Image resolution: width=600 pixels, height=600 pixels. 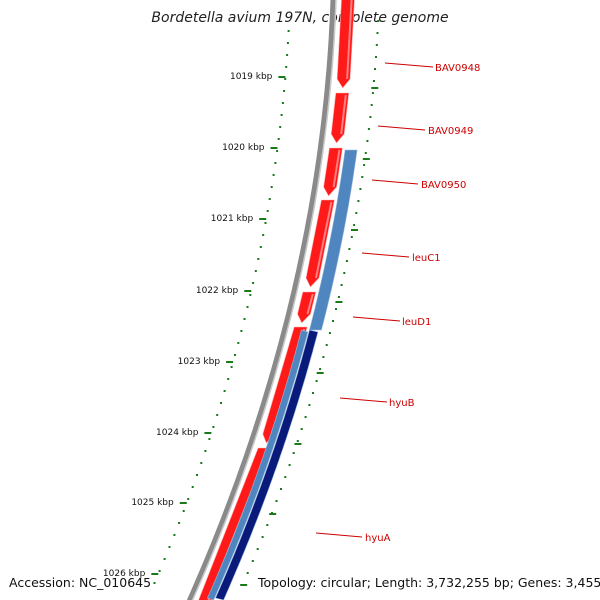 I want to click on reverse-gene-light, so click(x=333, y=240).